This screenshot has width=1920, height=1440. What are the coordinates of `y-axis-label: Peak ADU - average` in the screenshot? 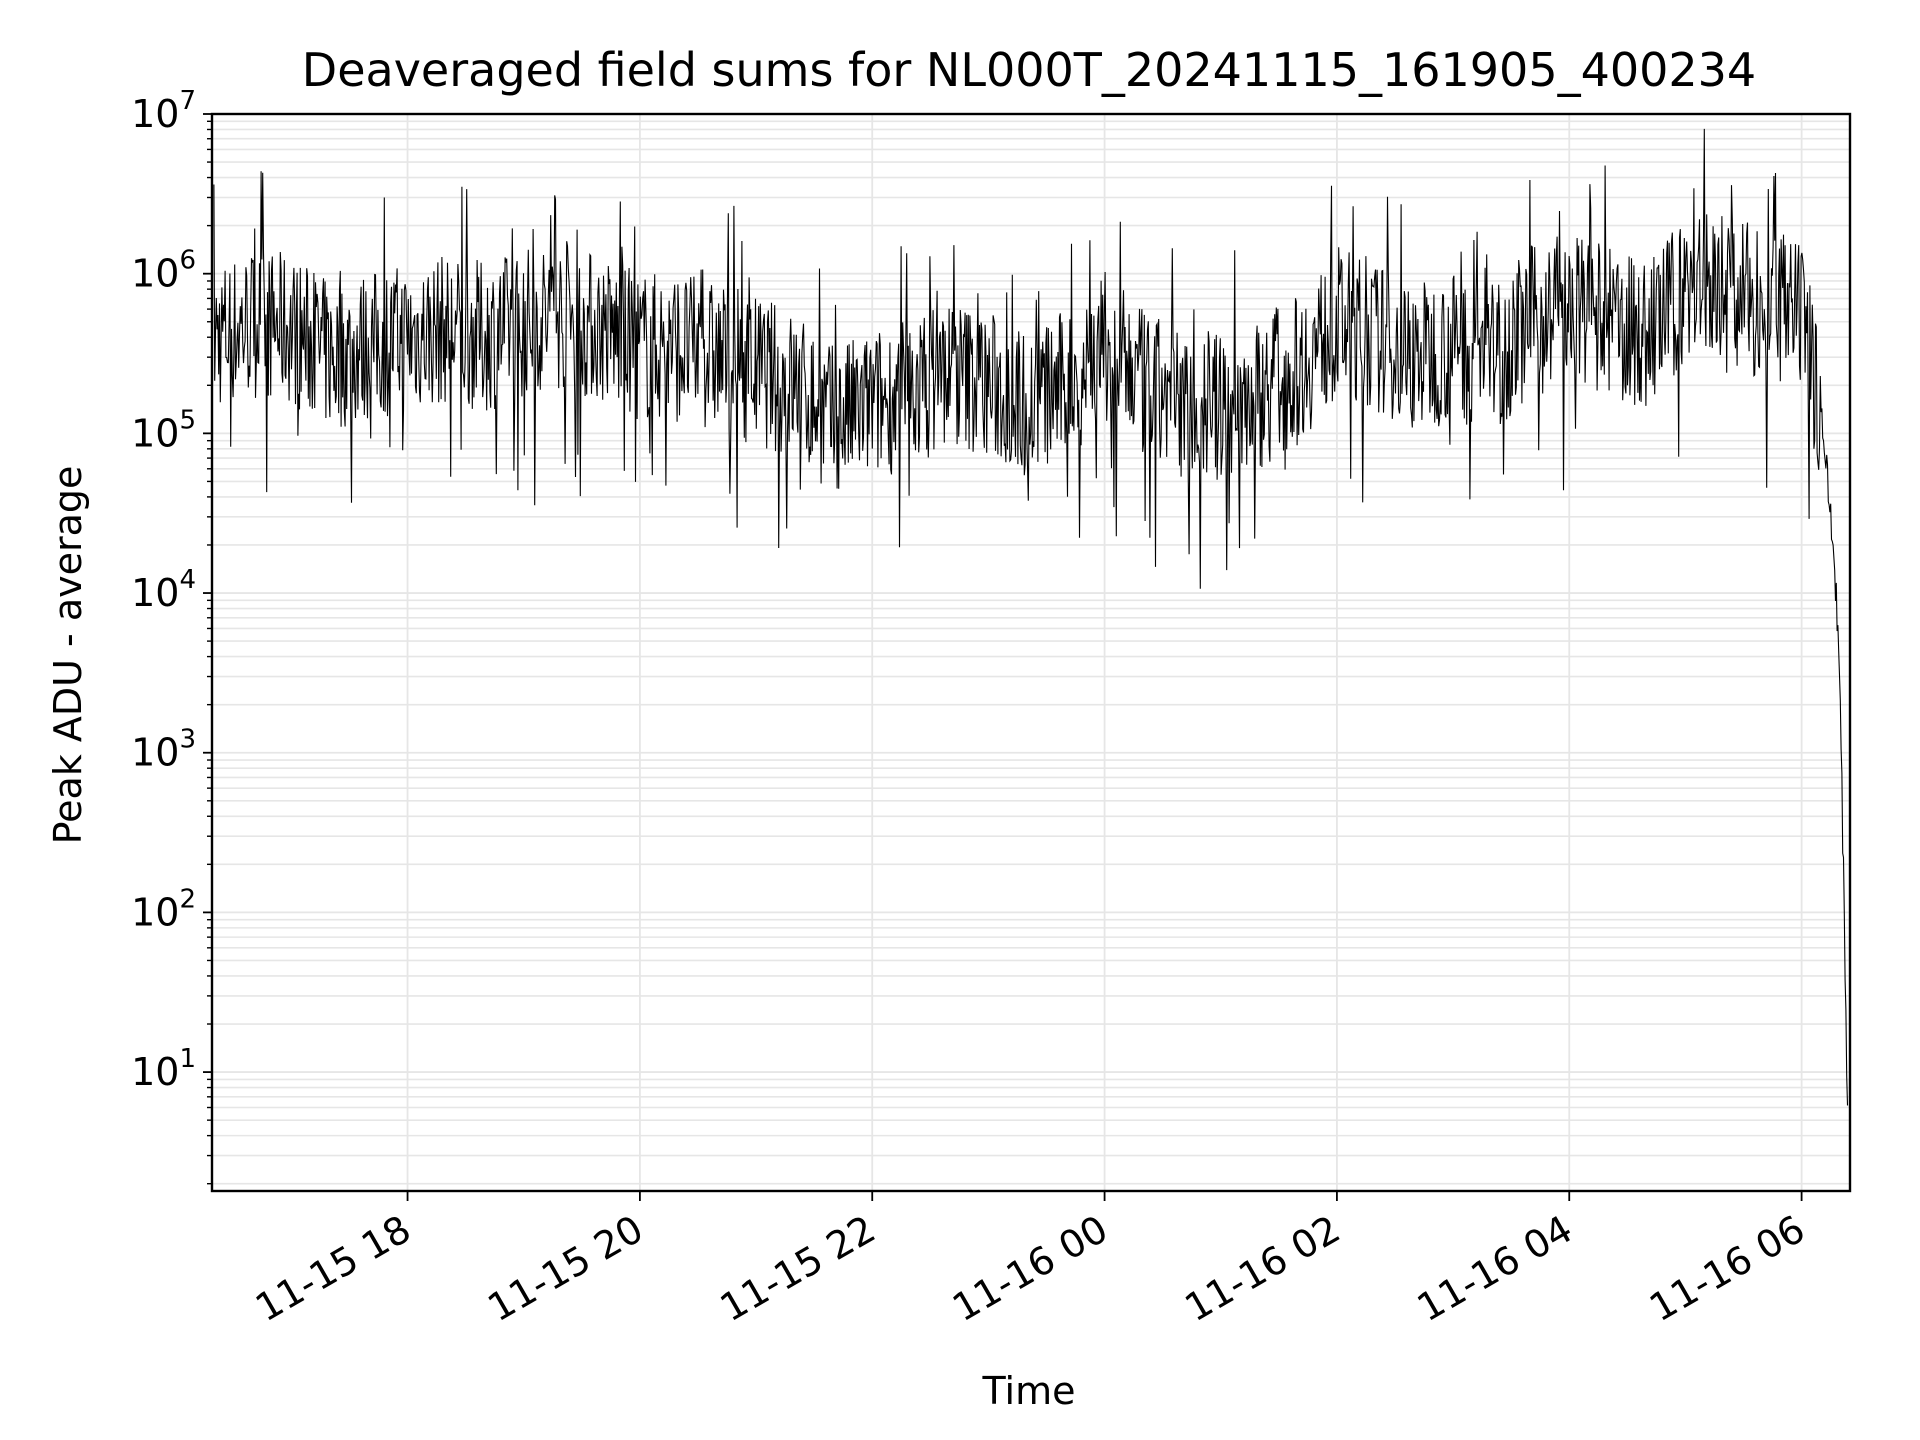 It's located at (68, 655).